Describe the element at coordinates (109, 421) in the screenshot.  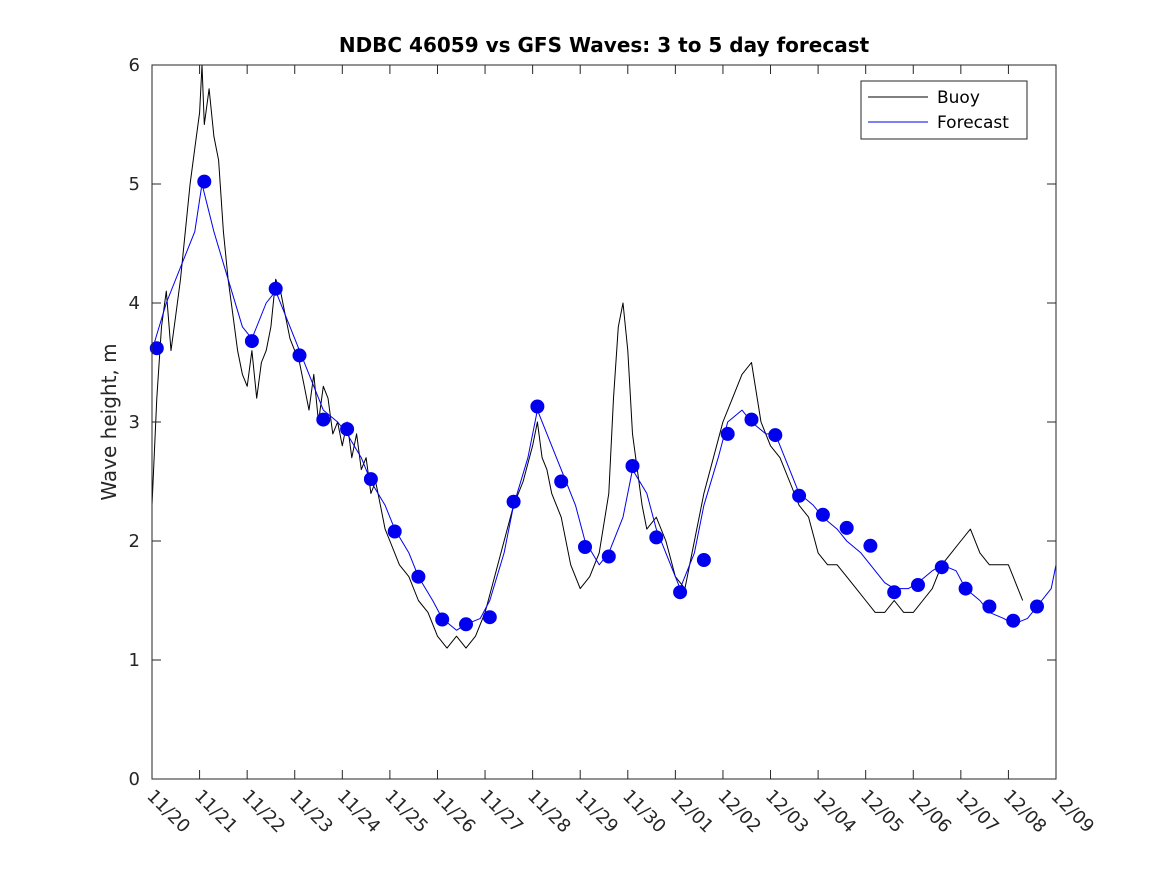
I see `y-axis-label: Wave height, m` at that location.